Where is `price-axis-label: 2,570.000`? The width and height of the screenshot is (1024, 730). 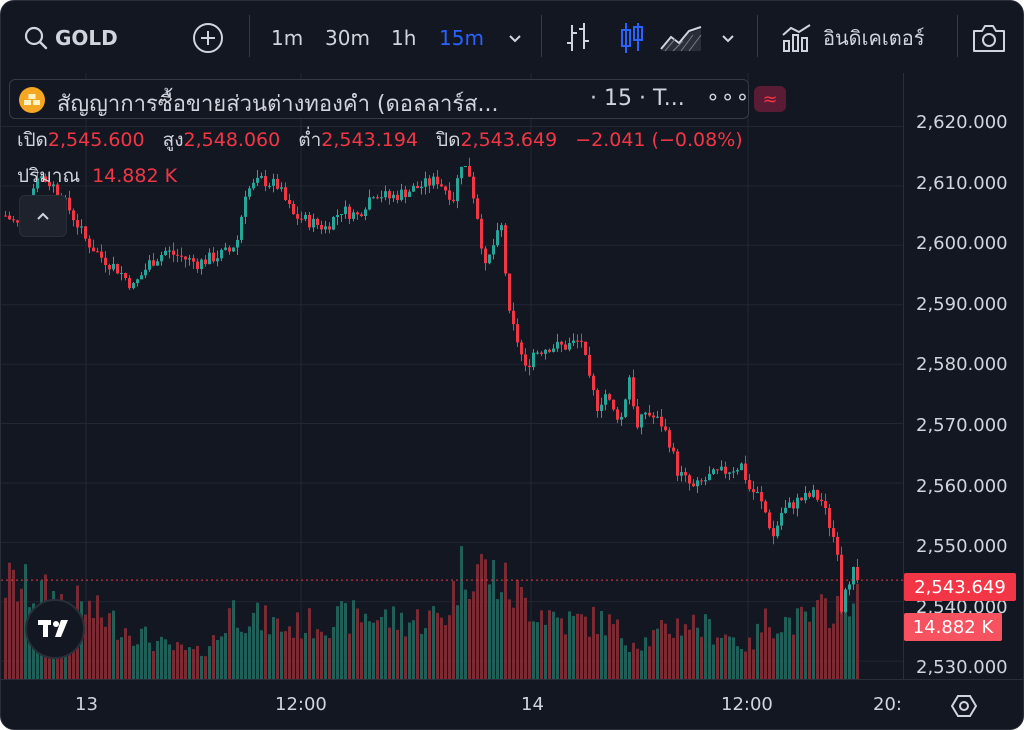 price-axis-label: 2,570.000 is located at coordinates (962, 425).